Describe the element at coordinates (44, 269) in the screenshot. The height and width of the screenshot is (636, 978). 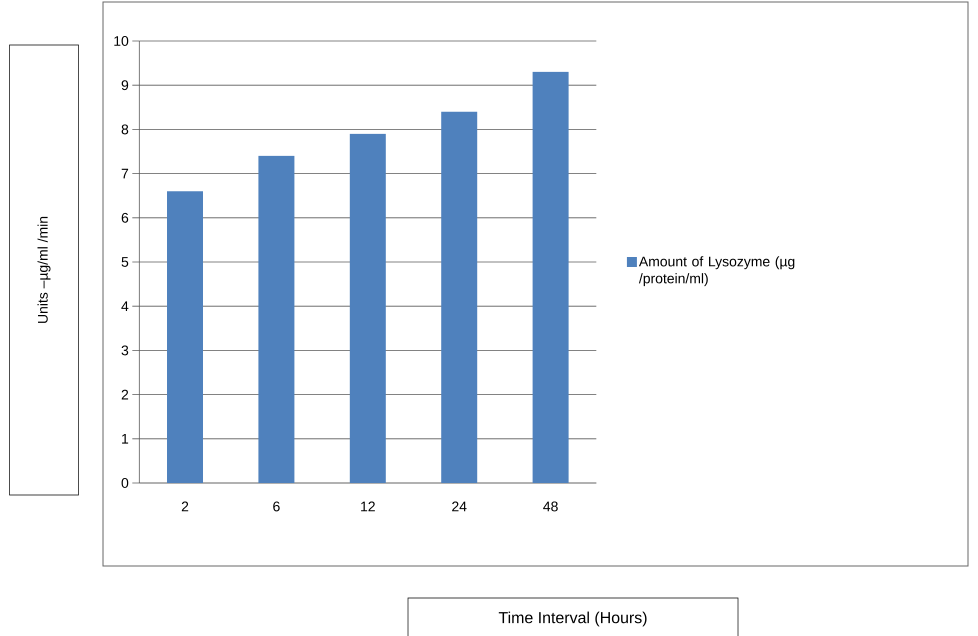
I see `y-axis-title: Units –µg/ml /min` at that location.